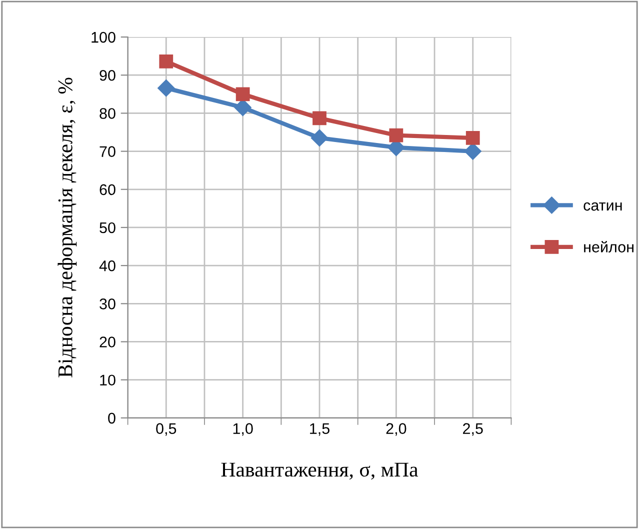 The image size is (639, 529). What do you see at coordinates (396, 429) in the screenshot?
I see `x-tick-label: 2,0` at bounding box center [396, 429].